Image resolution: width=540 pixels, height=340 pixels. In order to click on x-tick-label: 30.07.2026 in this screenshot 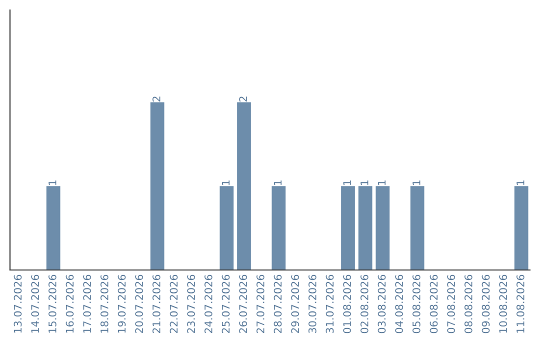, I will do `click(312, 304)`.